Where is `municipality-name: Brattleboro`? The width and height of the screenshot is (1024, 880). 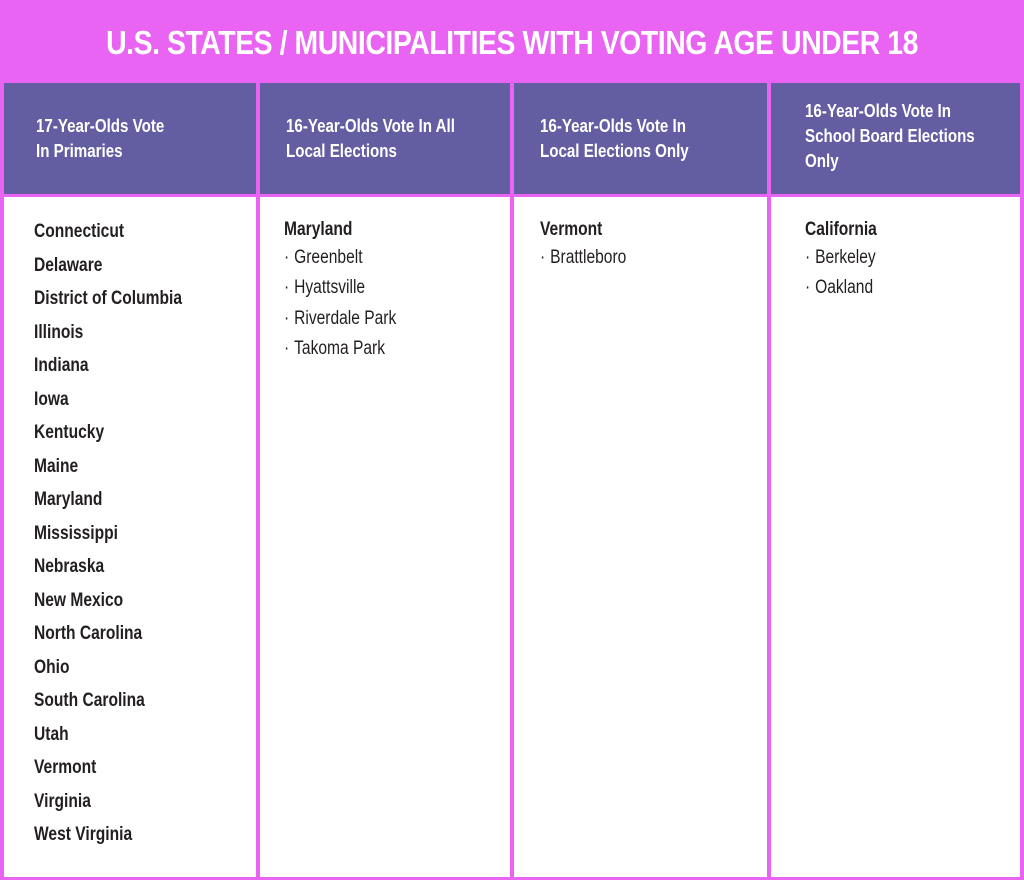
municipality-name: Brattleboro is located at coordinates (588, 257).